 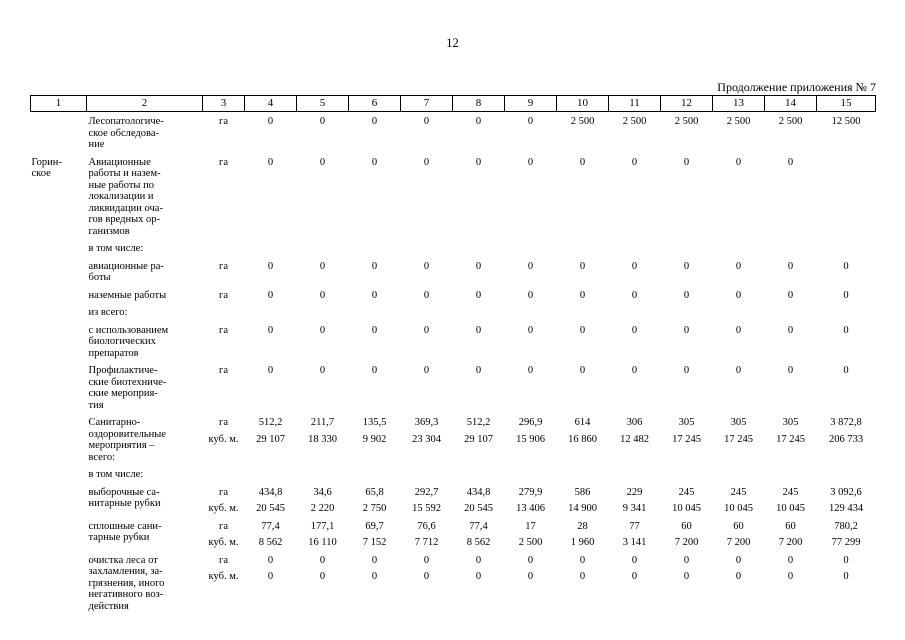 I want to click on cell-value: 296,9 15 906, so click(x=531, y=439).